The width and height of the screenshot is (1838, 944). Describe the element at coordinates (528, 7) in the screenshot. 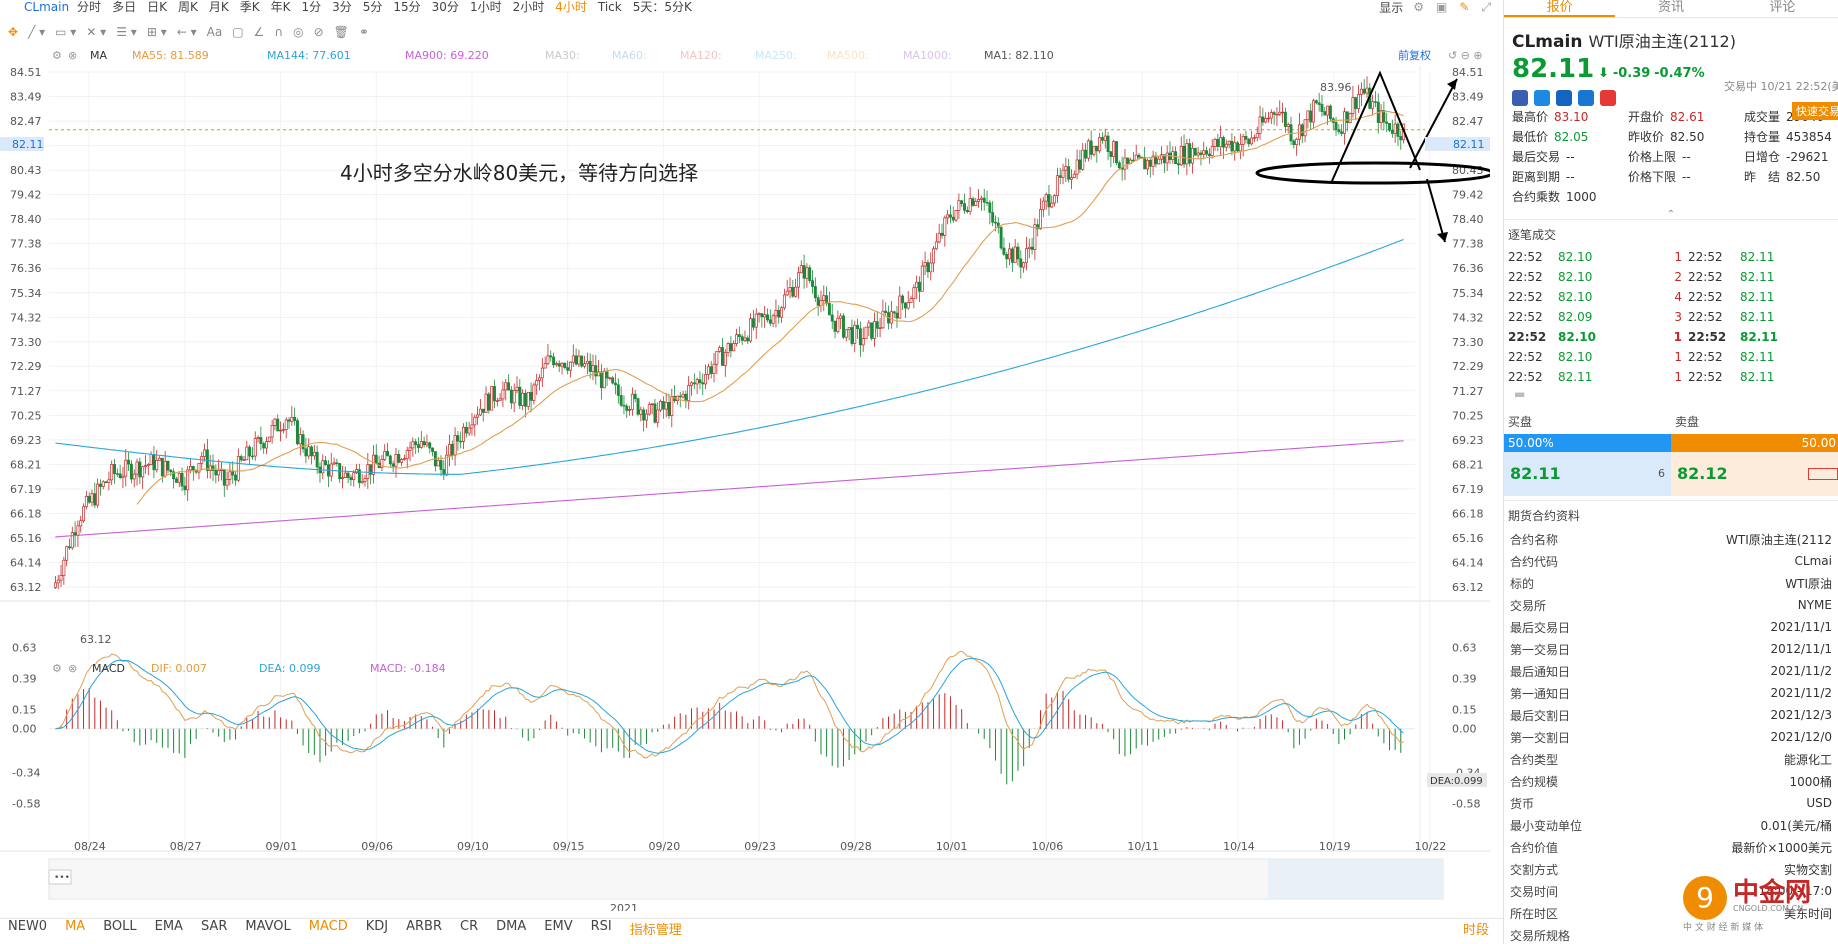

I see `period-tab: 2小时` at that location.